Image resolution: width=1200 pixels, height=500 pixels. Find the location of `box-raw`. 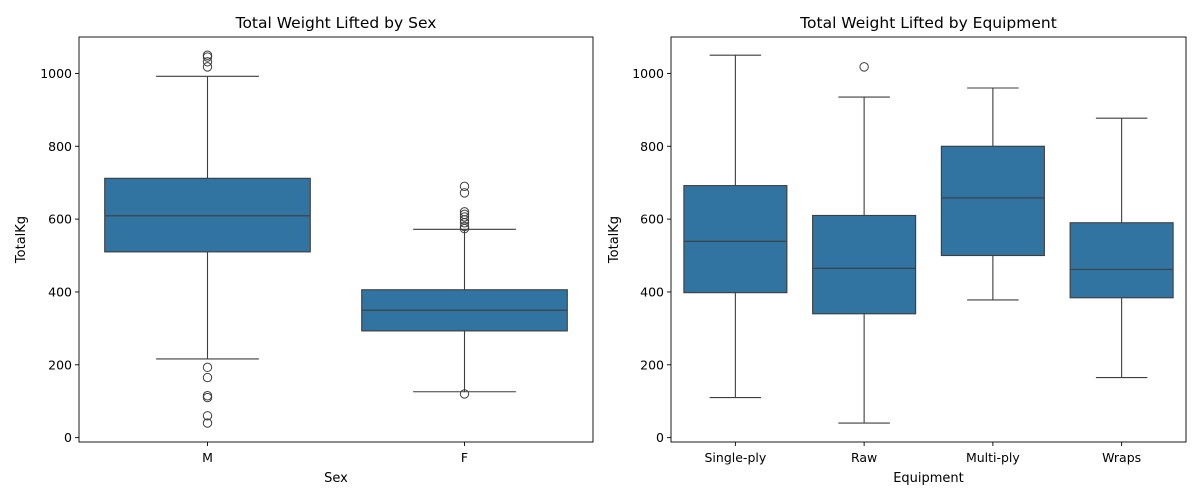

box-raw is located at coordinates (864, 243).